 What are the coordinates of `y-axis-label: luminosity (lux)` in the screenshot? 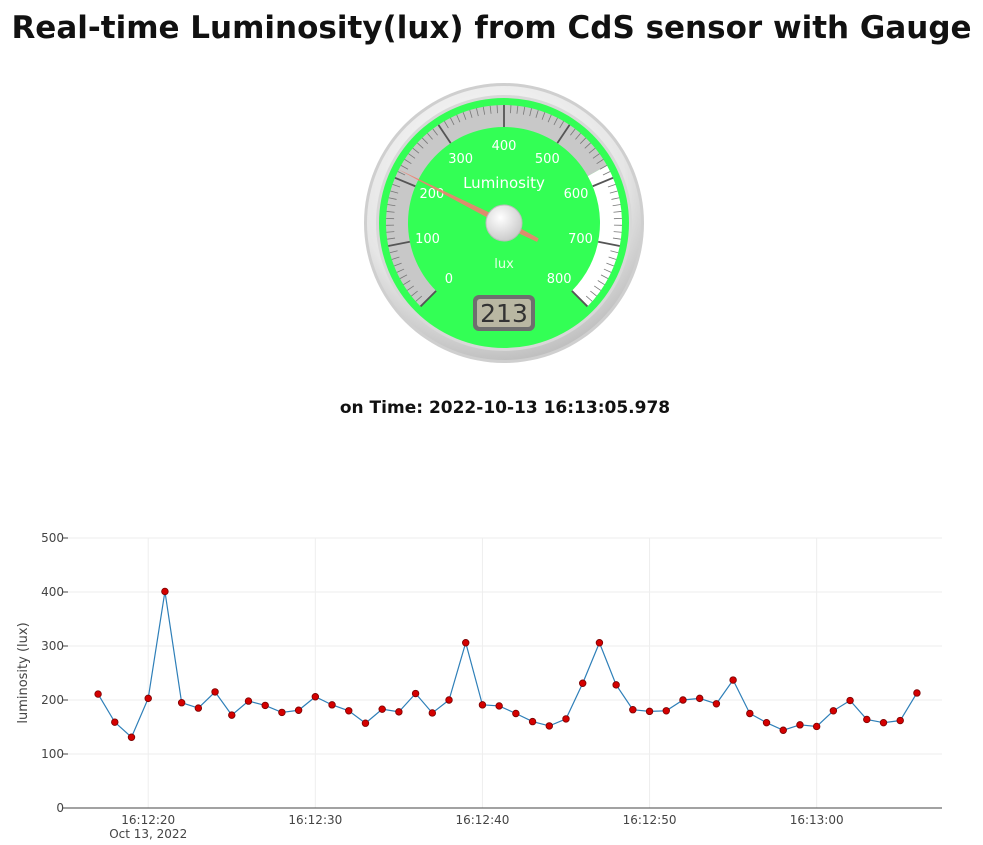 It's located at (23, 672).